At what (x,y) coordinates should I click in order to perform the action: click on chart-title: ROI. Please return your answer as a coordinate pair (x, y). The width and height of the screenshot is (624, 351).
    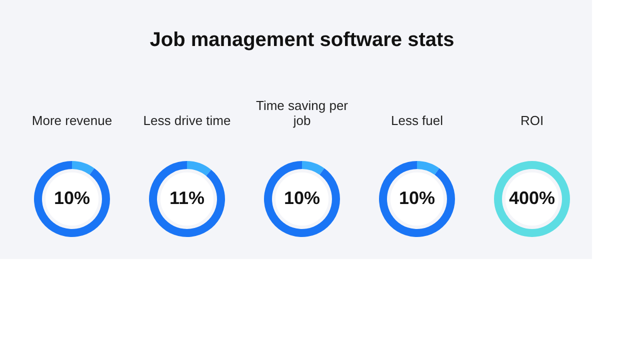
    Looking at the image, I should click on (532, 120).